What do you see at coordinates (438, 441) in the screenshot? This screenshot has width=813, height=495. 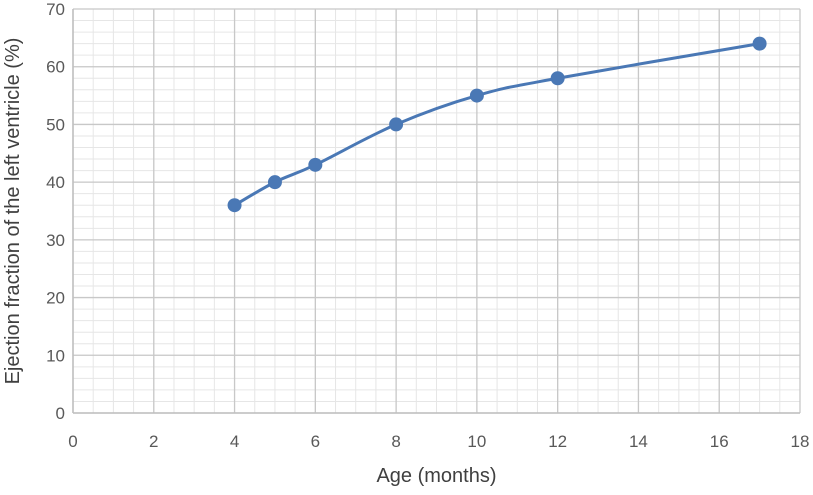 I see `x-axis-tick-labels: 0 2 4 6 8 10 12 14 16 18` at bounding box center [438, 441].